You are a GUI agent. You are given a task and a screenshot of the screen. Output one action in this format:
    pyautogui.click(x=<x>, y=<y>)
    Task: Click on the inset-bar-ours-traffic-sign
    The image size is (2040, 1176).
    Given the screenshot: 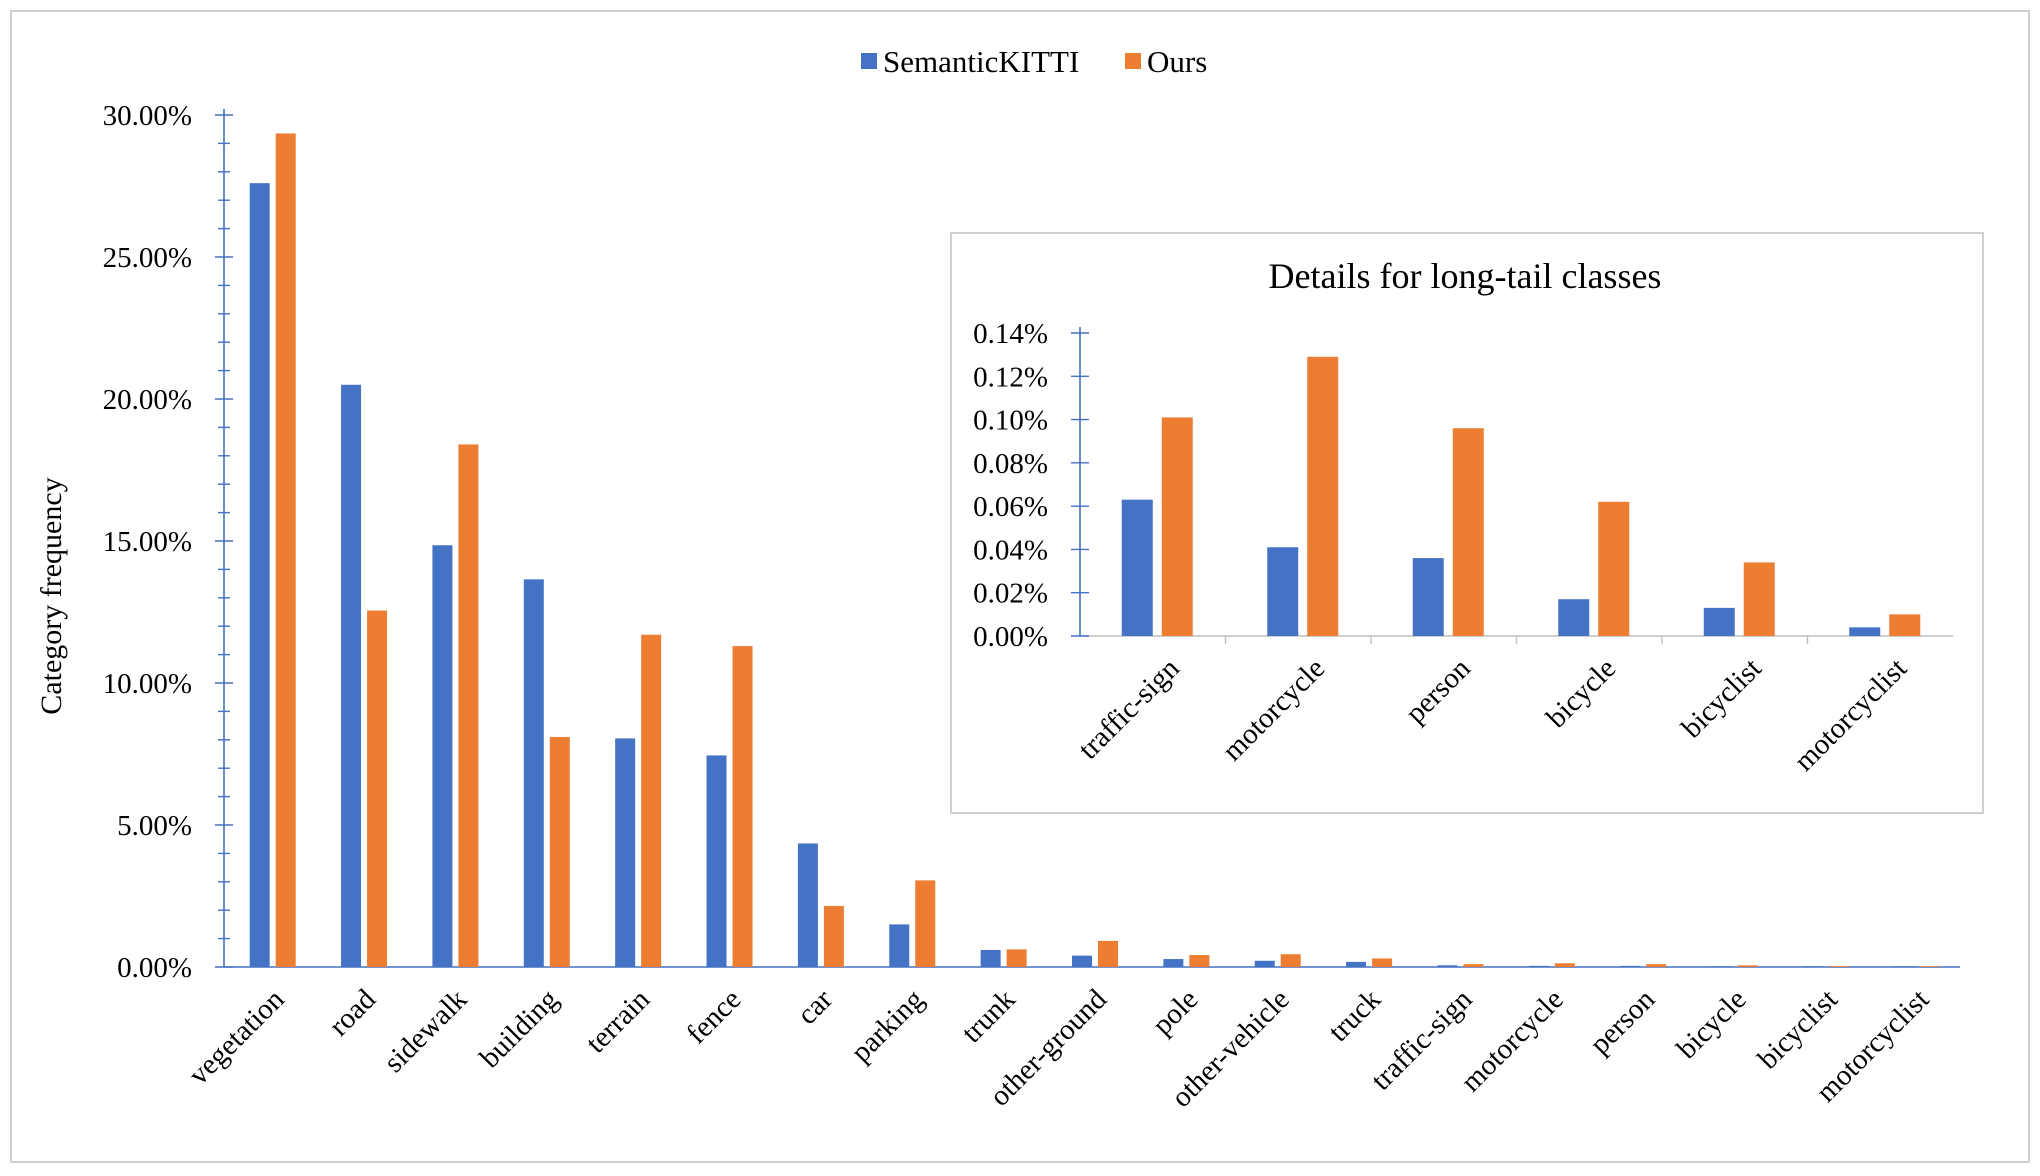 What is the action you would take?
    pyautogui.click(x=1177, y=526)
    